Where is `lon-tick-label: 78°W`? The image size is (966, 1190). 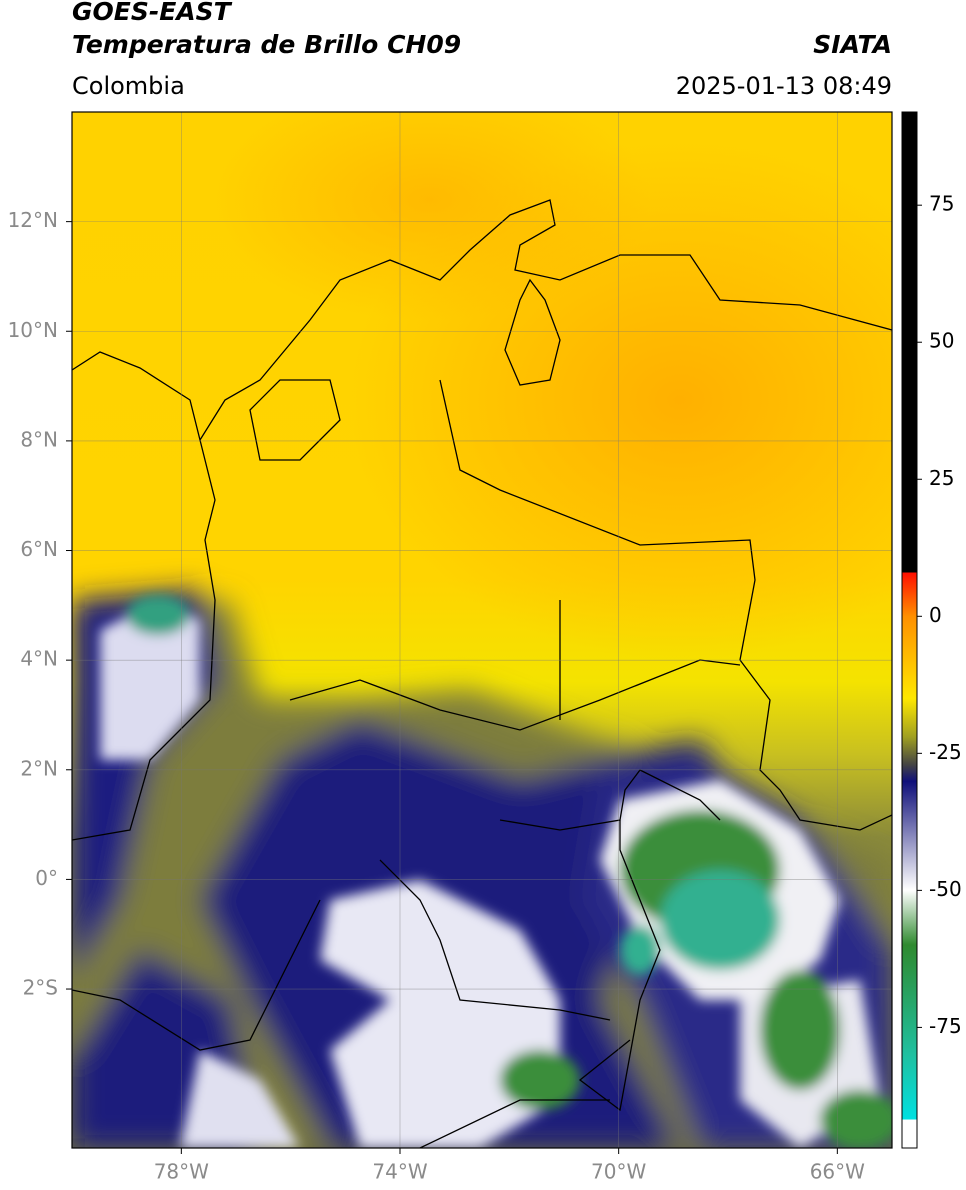
lon-tick-label: 78°W is located at coordinates (181, 1172).